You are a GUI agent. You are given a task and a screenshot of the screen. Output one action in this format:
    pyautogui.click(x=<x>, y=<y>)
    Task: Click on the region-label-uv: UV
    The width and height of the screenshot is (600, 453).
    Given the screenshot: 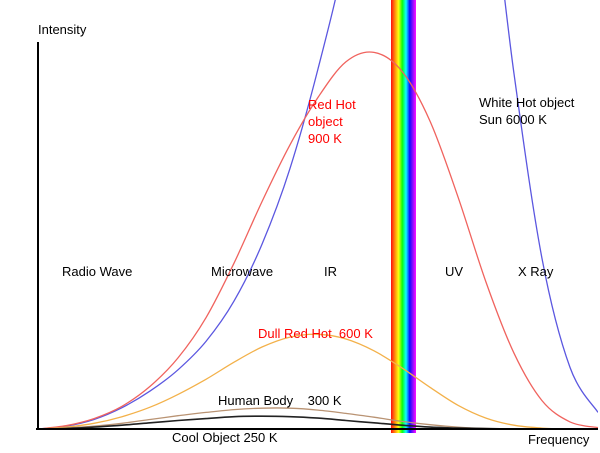 What is the action you would take?
    pyautogui.click(x=454, y=271)
    